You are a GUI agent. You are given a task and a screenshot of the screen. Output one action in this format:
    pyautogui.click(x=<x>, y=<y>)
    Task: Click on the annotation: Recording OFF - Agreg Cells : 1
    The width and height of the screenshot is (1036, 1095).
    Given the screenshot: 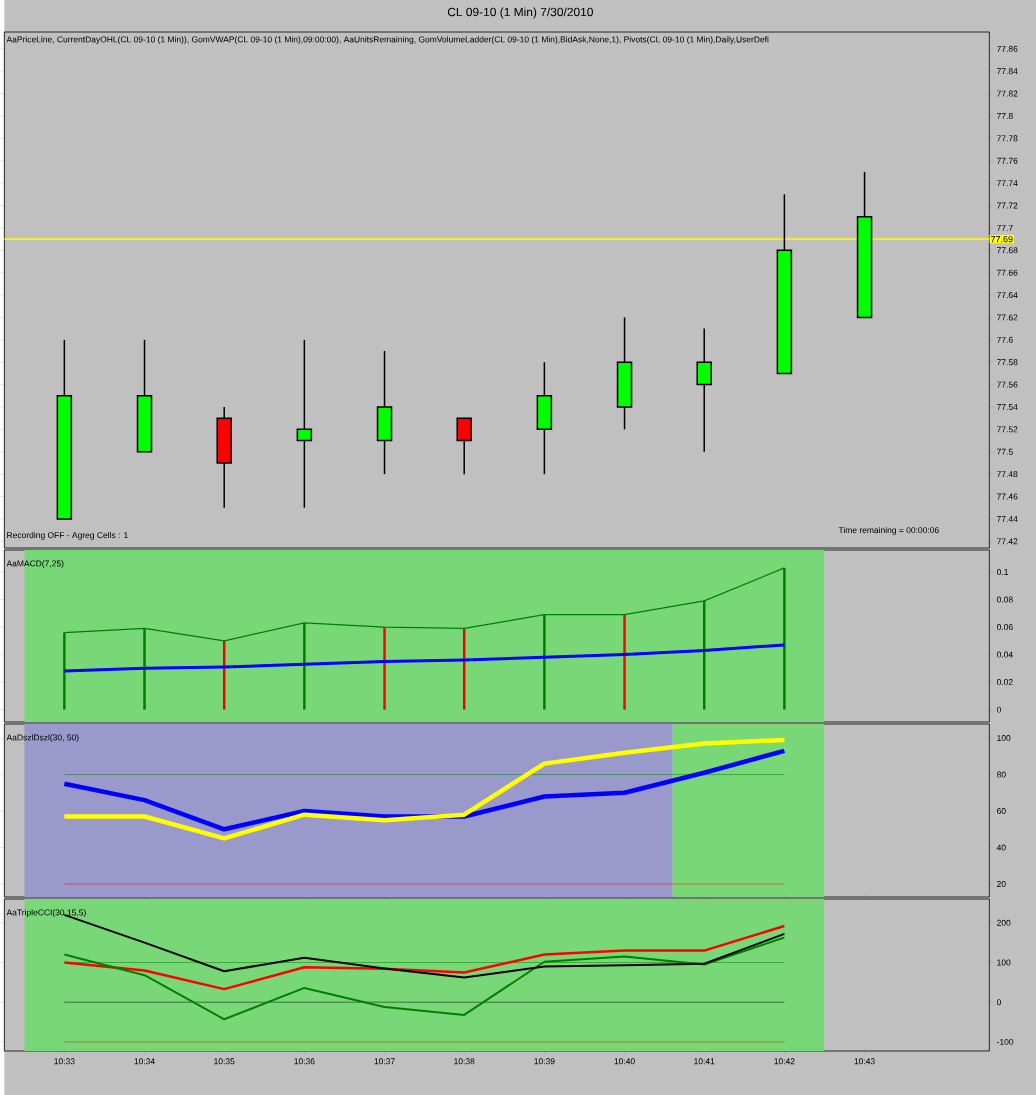 What is the action you would take?
    pyautogui.click(x=67, y=535)
    